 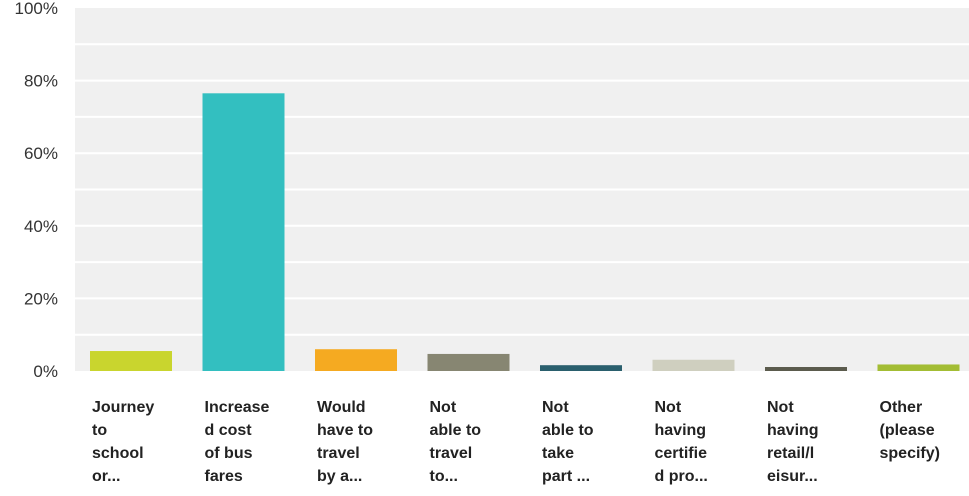 What do you see at coordinates (36, 190) in the screenshot?
I see `y-axis-ticks: 0% 20% 40% 60% 80% 100%` at bounding box center [36, 190].